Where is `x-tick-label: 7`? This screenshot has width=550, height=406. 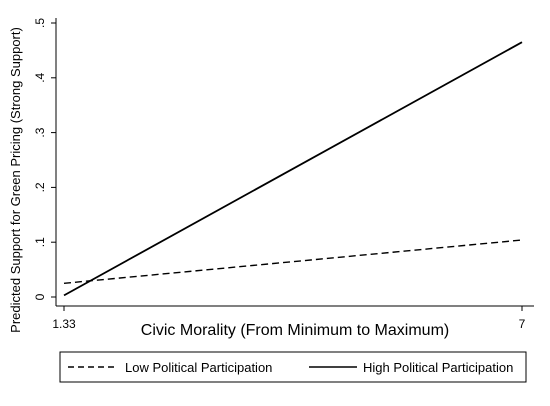 x-tick-label: 7 is located at coordinates (522, 324).